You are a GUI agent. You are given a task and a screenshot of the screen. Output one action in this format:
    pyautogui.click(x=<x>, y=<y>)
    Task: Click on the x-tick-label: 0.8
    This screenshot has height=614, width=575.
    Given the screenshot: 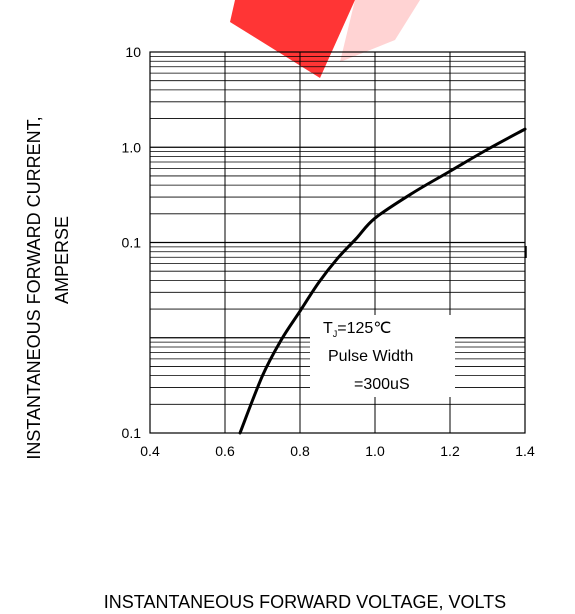 What is the action you would take?
    pyautogui.click(x=300, y=451)
    